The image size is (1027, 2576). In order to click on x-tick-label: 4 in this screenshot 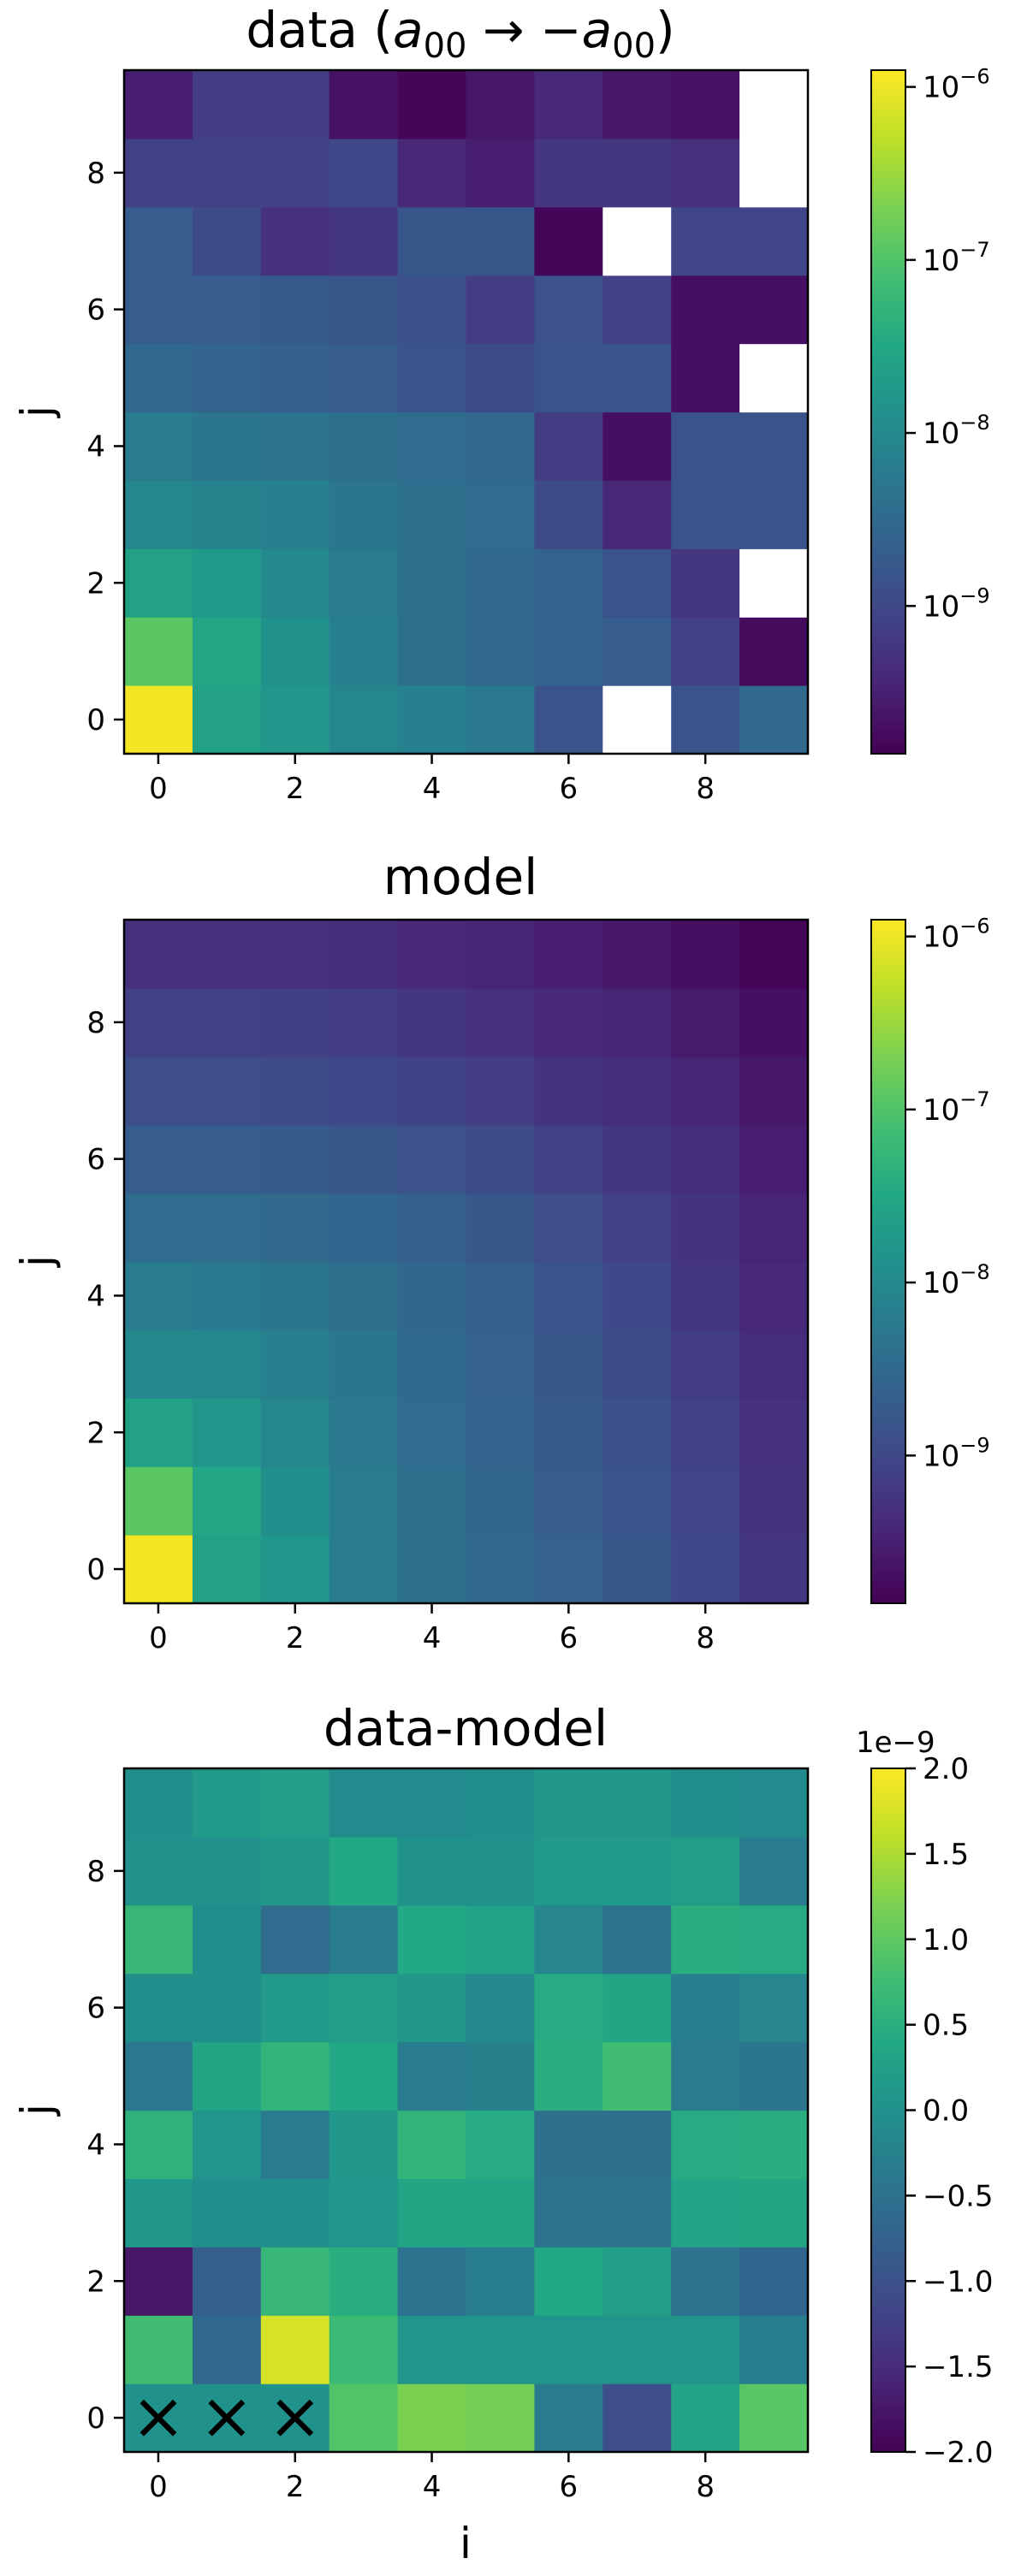, I will do `click(432, 789)`.